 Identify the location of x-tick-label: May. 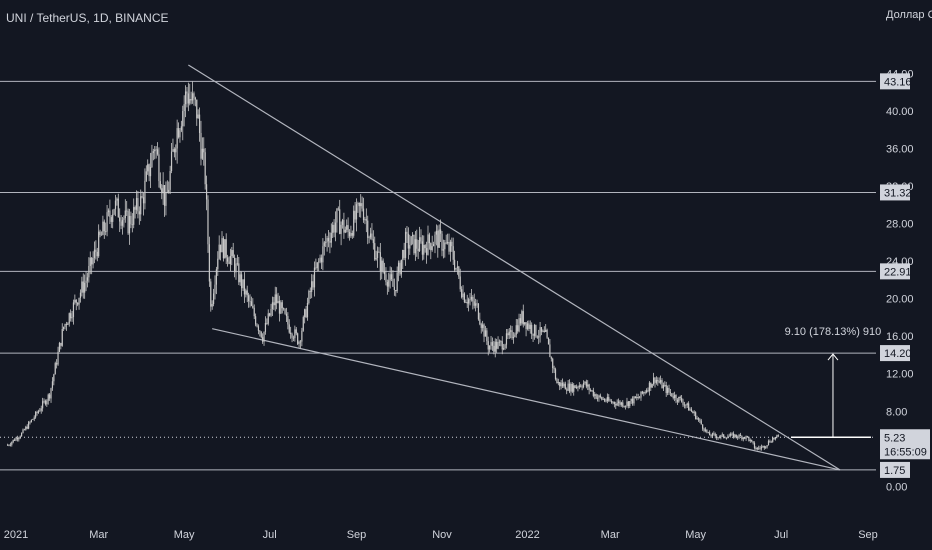
(695, 535).